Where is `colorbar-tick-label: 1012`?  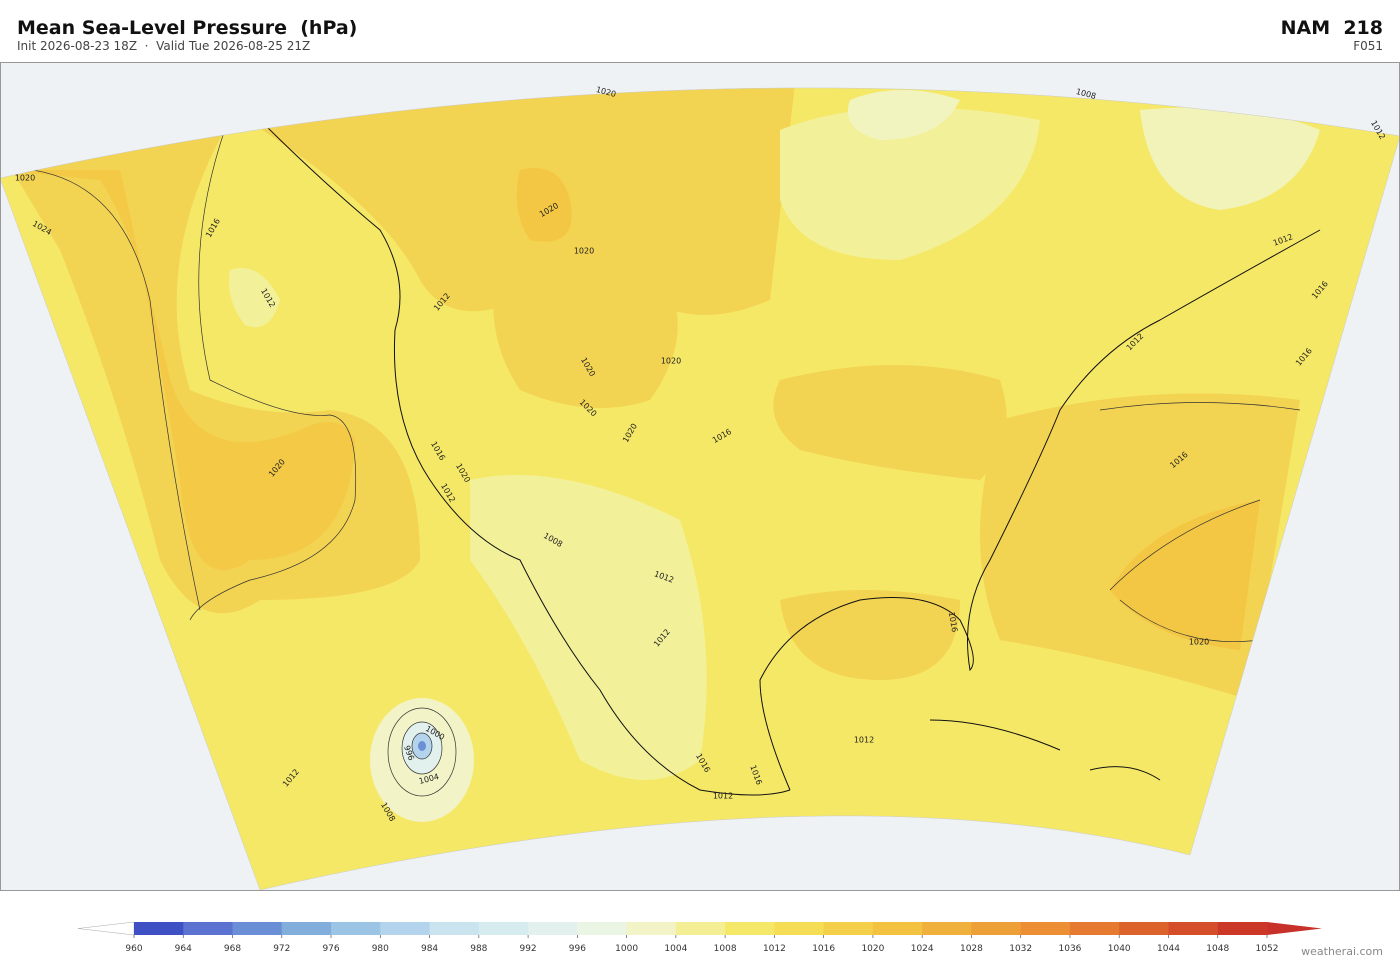
colorbar-tick-label: 1012 is located at coordinates (774, 949).